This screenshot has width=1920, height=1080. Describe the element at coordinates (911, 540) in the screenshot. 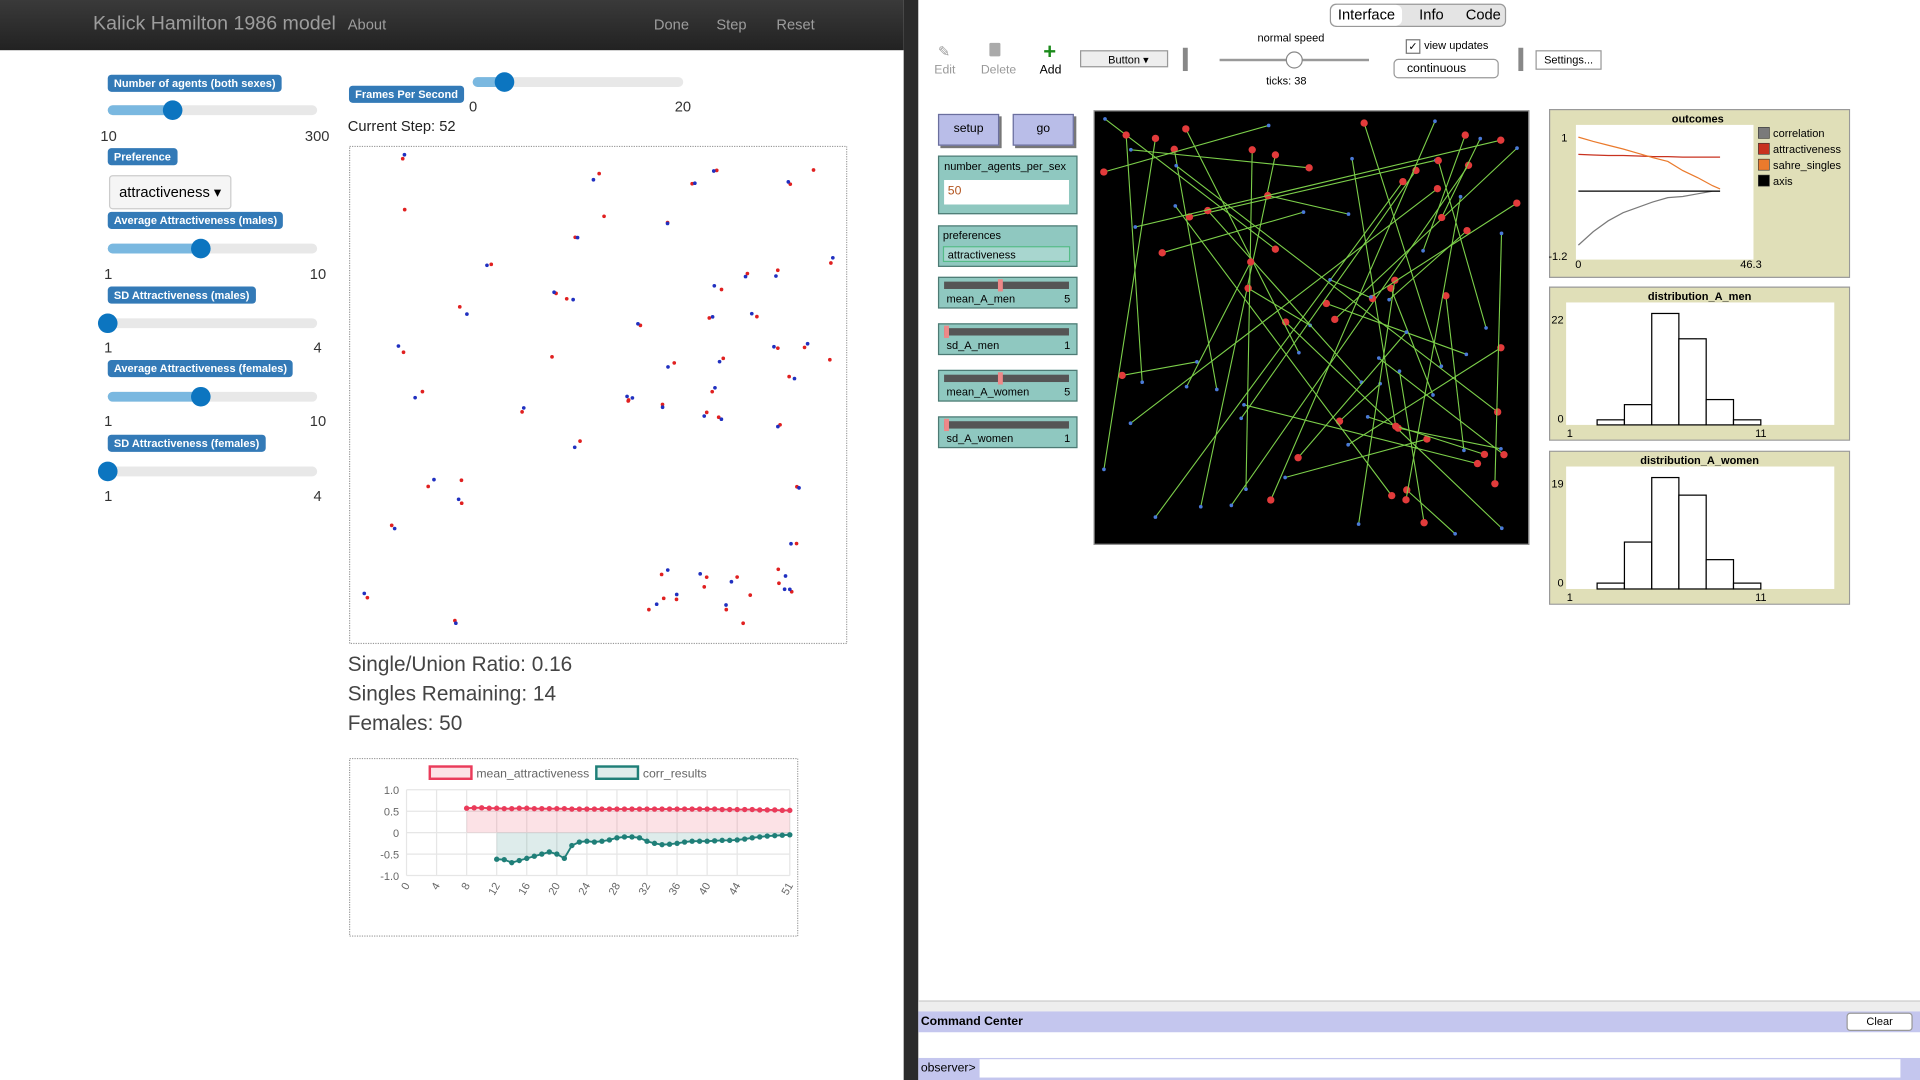

I see `splitter` at that location.